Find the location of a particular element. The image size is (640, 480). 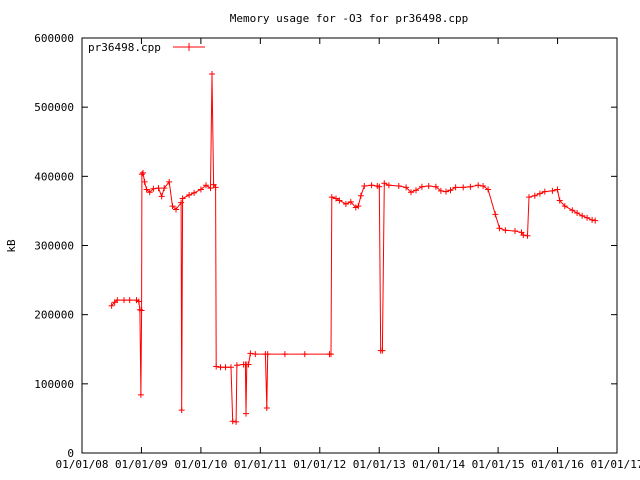

legend: pr36498.cpp is located at coordinates (146, 47).